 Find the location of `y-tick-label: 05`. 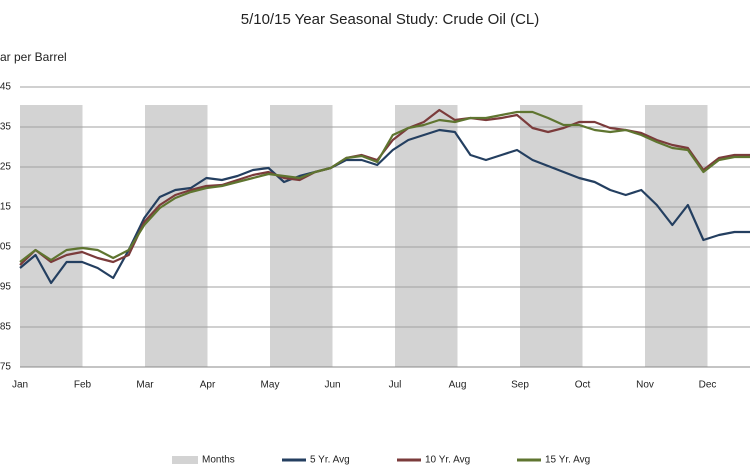

y-tick-label: 05 is located at coordinates (5, 247).